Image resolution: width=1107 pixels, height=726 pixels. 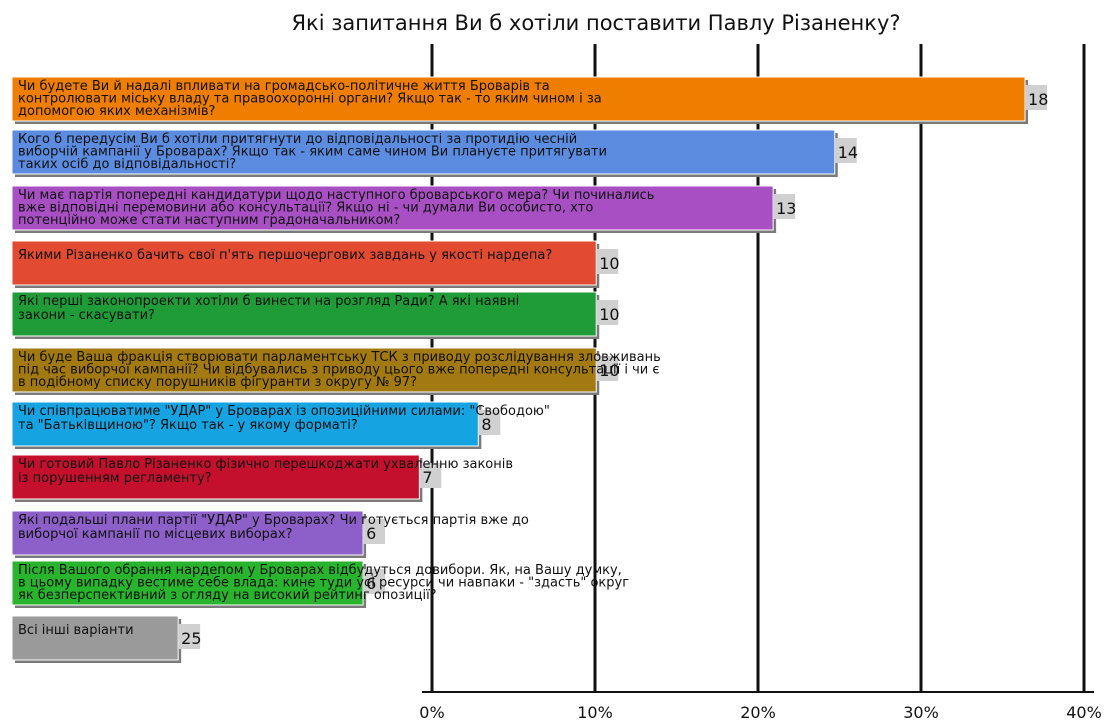 I want to click on bar-count-label: 13, so click(x=786, y=208).